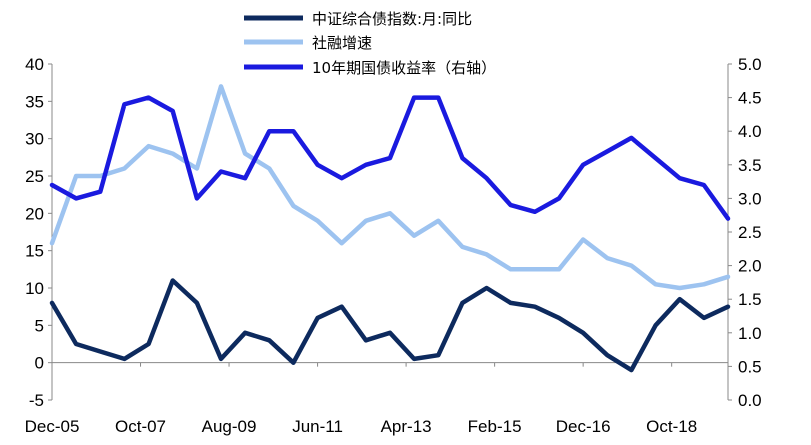 Image resolution: width=811 pixels, height=445 pixels. What do you see at coordinates (750, 131) in the screenshot?
I see `right-tick-label: 4.0` at bounding box center [750, 131].